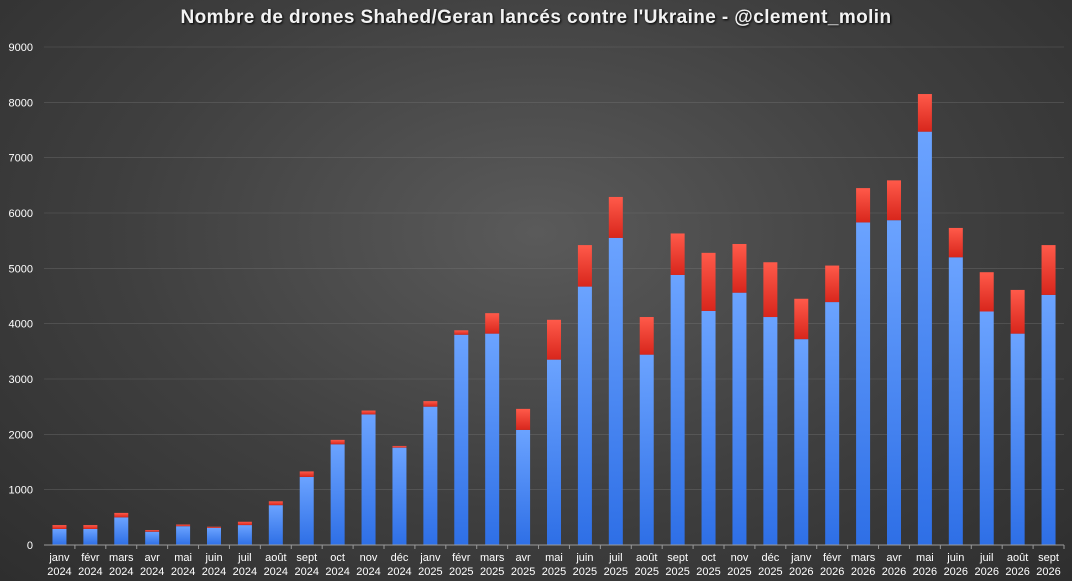 The width and height of the screenshot is (1072, 581). I want to click on y-tick-label: 2000, so click(21, 435).